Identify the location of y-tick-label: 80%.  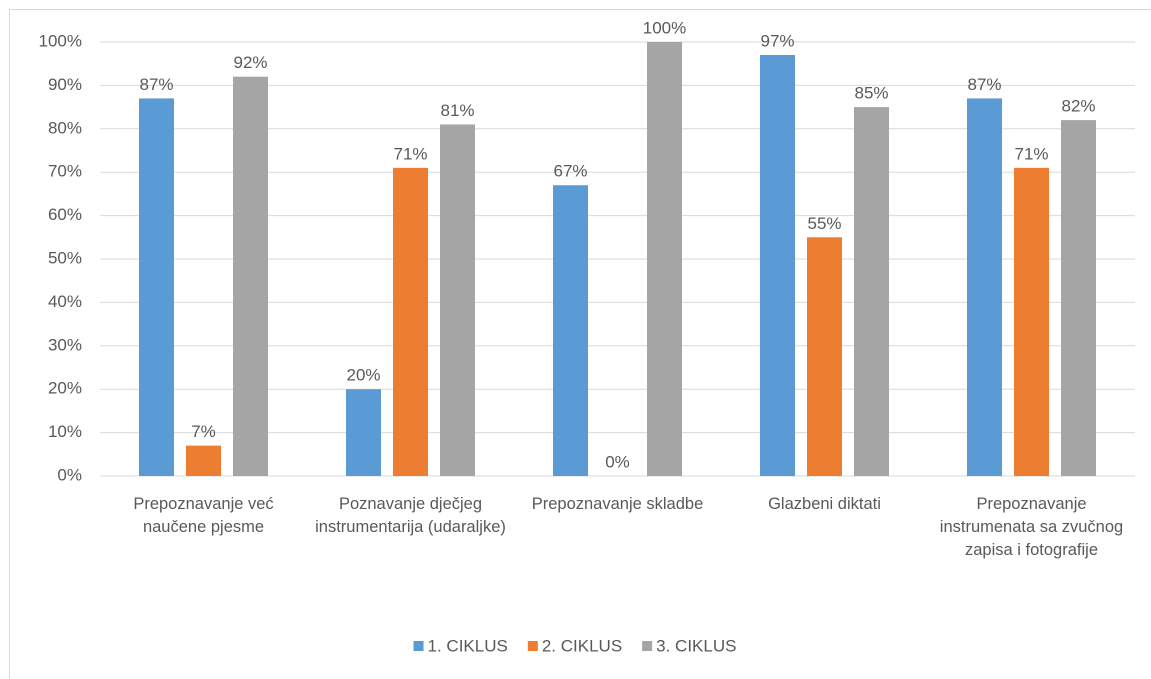
(65, 127).